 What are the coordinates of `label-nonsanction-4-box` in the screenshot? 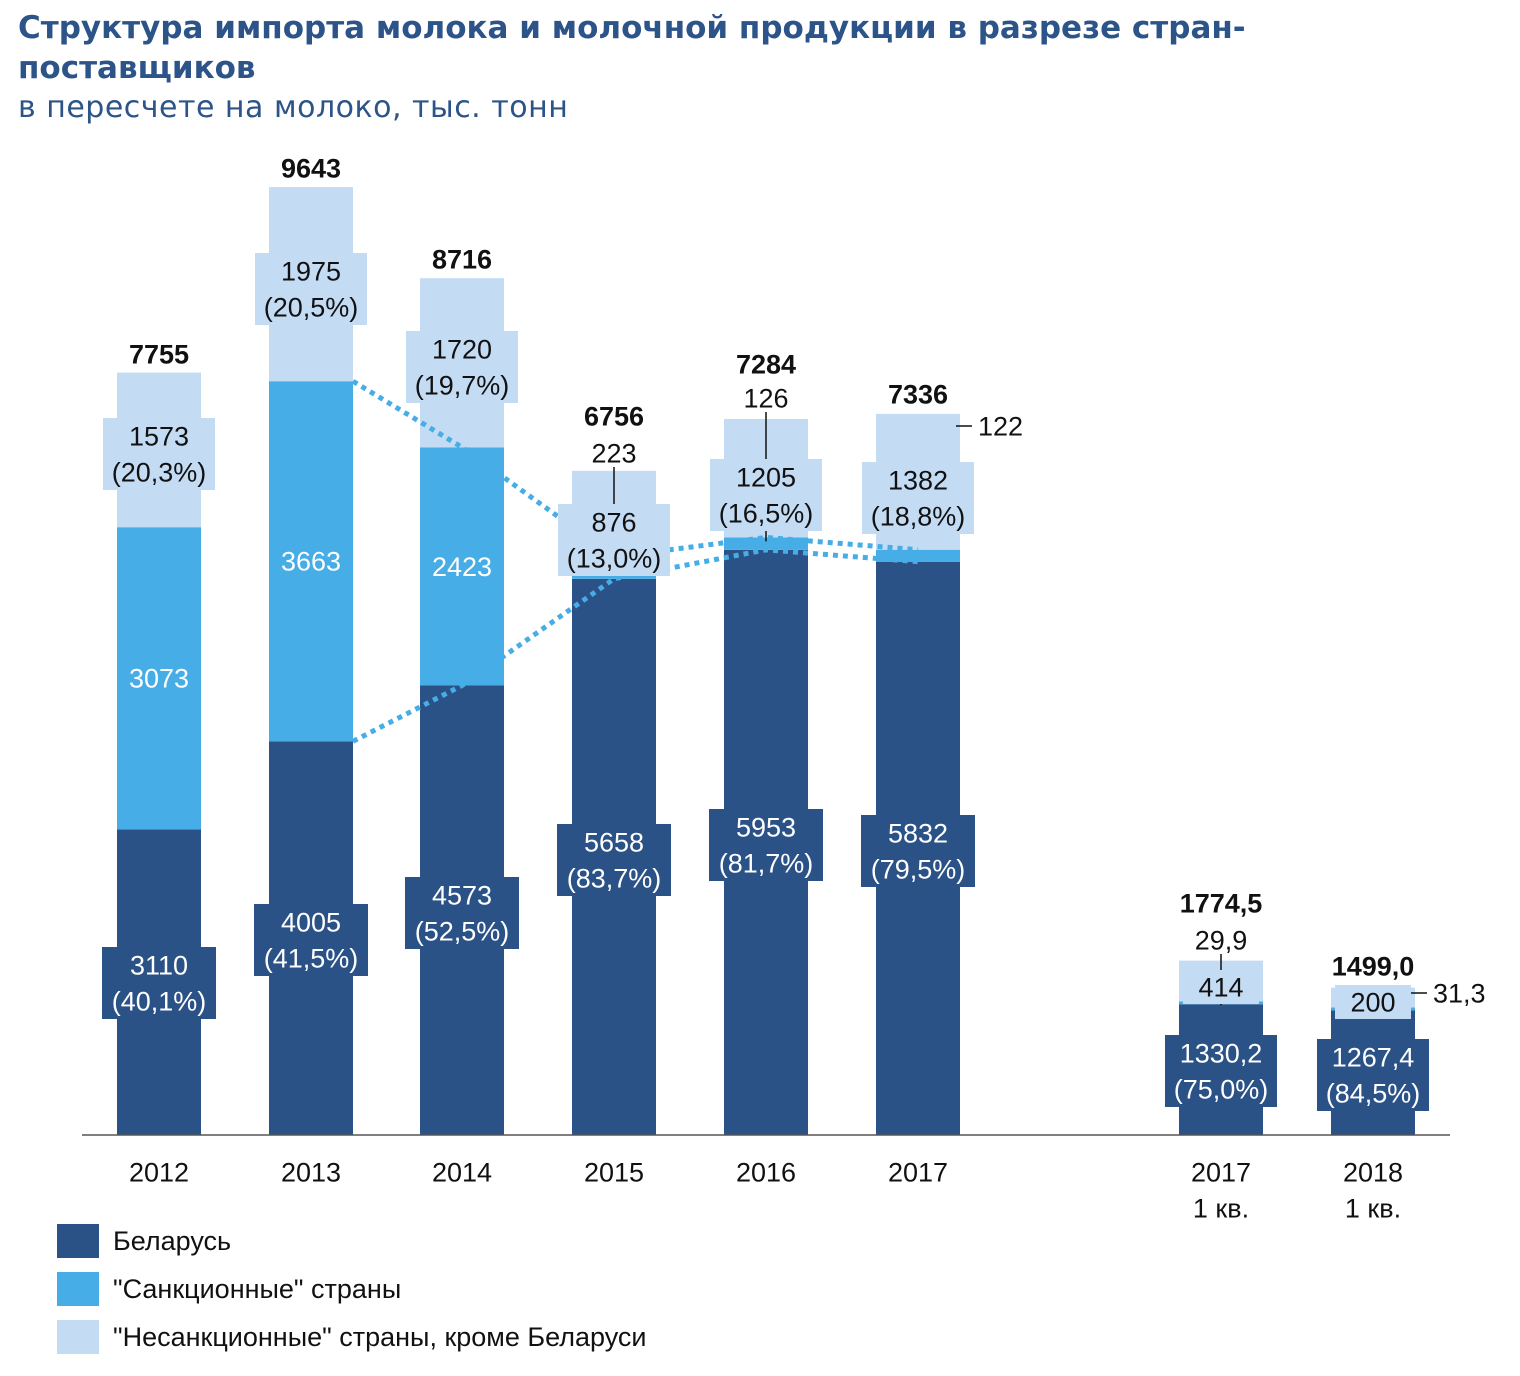 It's located at (766, 495).